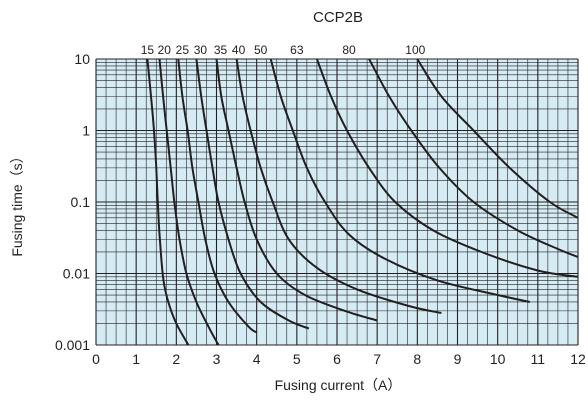 This screenshot has width=588, height=401. What do you see at coordinates (201, 50) in the screenshot?
I see `curve-label-30: 30` at bounding box center [201, 50].